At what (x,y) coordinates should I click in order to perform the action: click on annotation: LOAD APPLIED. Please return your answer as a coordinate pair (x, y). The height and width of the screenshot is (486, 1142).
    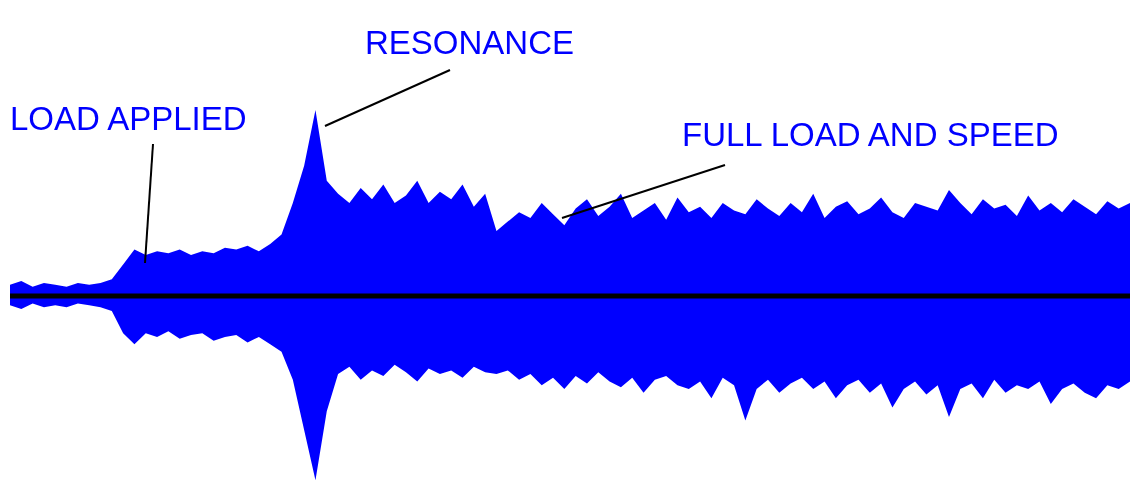
    Looking at the image, I should click on (128, 118).